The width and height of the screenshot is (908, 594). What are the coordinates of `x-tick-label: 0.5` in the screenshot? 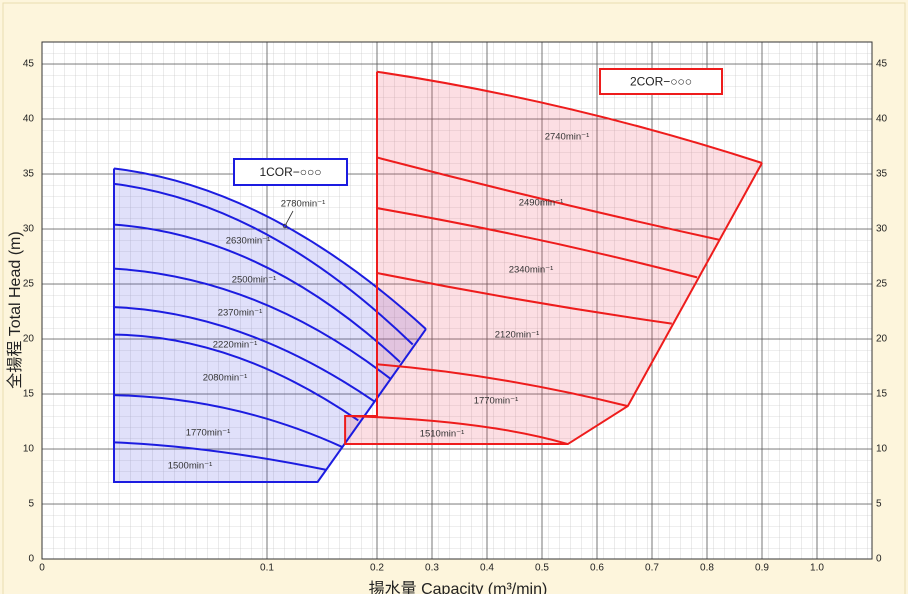 It's located at (542, 568).